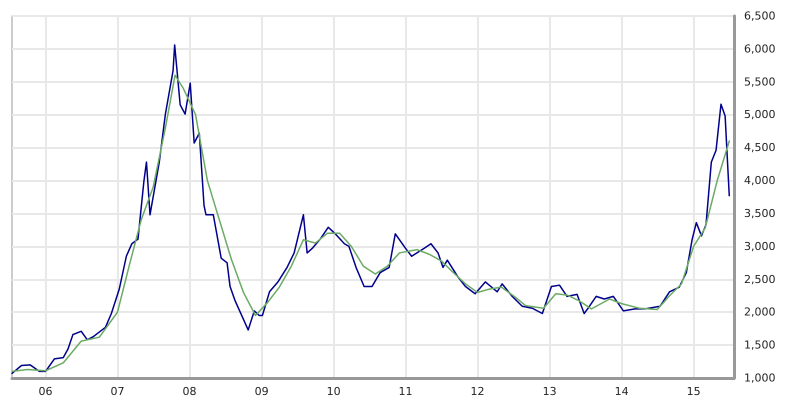 This screenshot has height=410, width=800. Describe the element at coordinates (45, 391) in the screenshot. I see `x-tick-label: 06` at that location.